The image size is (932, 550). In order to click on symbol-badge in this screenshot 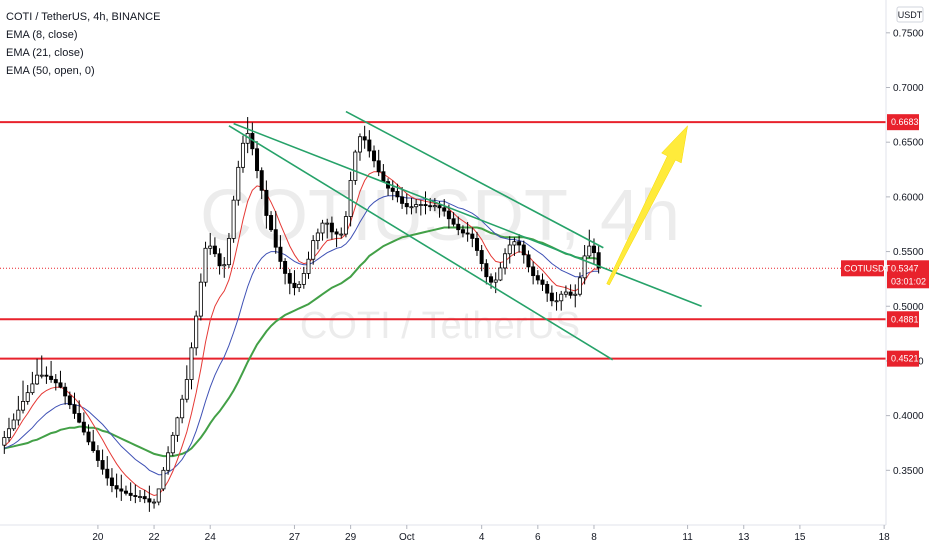, I will do `click(862, 268)`.